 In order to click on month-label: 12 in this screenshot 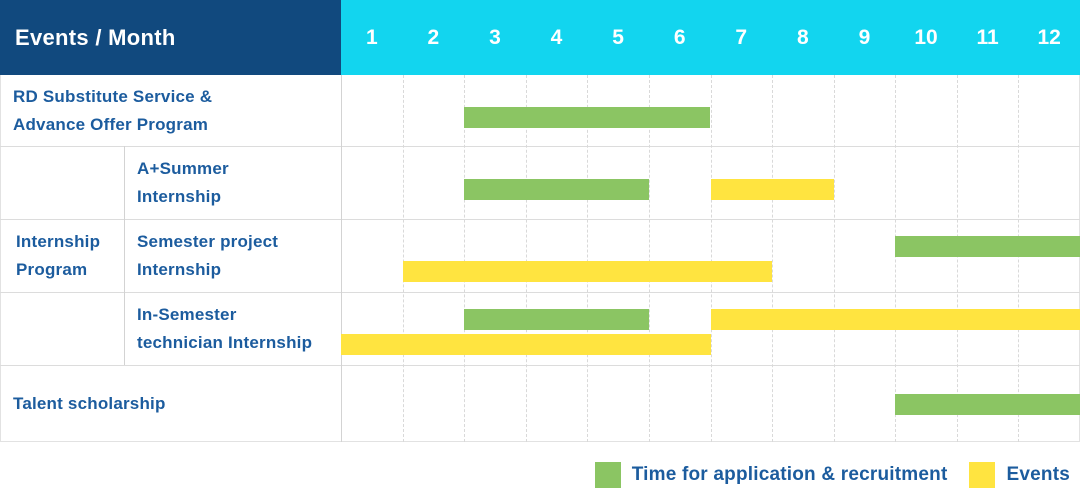, I will do `click(1049, 37)`.